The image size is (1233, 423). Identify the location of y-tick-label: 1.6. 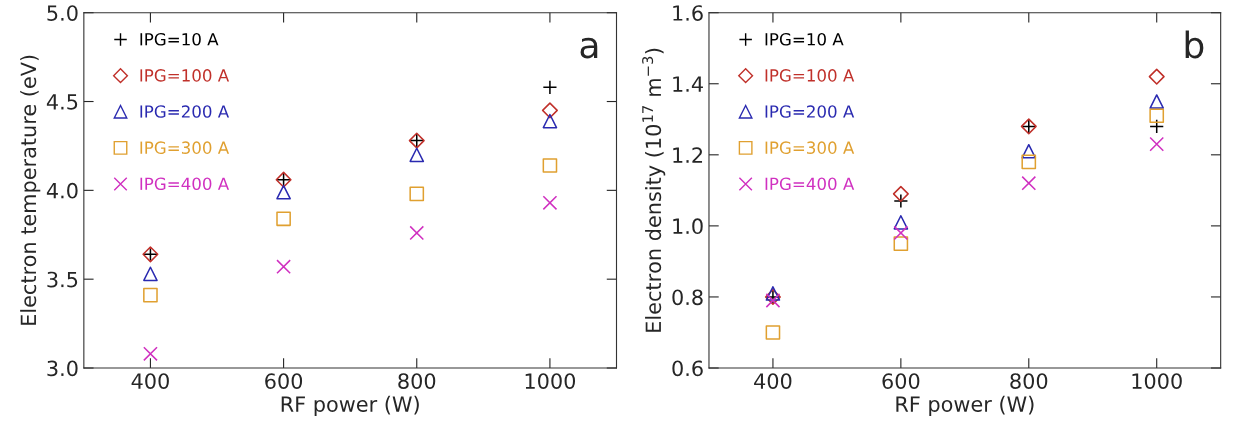
(688, 13).